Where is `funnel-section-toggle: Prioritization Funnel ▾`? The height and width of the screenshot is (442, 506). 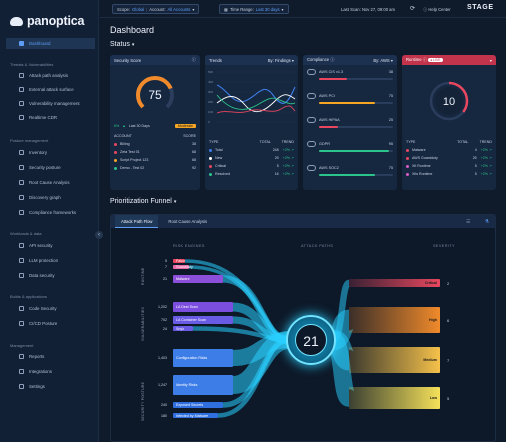 funnel-section-toggle: Prioritization Funnel ▾ is located at coordinates (143, 201).